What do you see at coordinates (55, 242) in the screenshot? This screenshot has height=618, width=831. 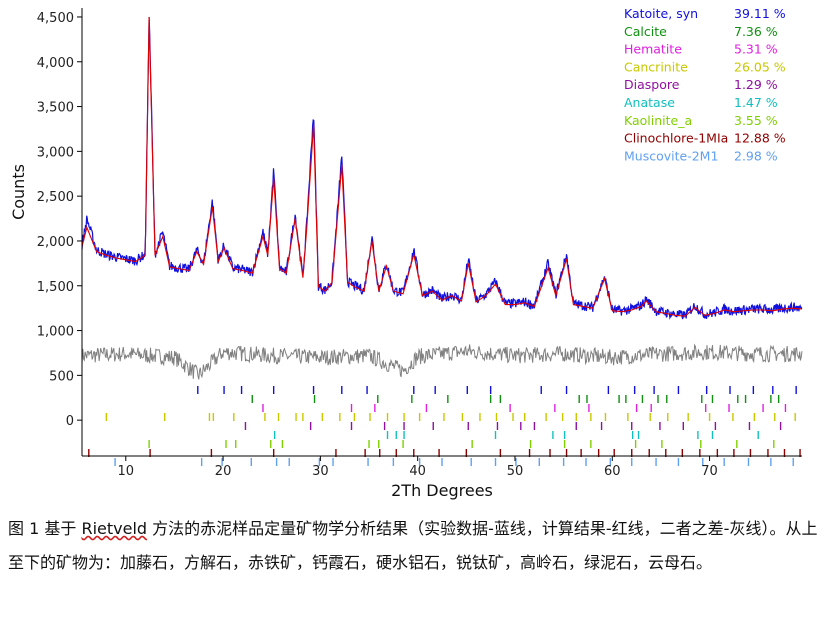 I see `y-tick-label: 2,000` at bounding box center [55, 242].